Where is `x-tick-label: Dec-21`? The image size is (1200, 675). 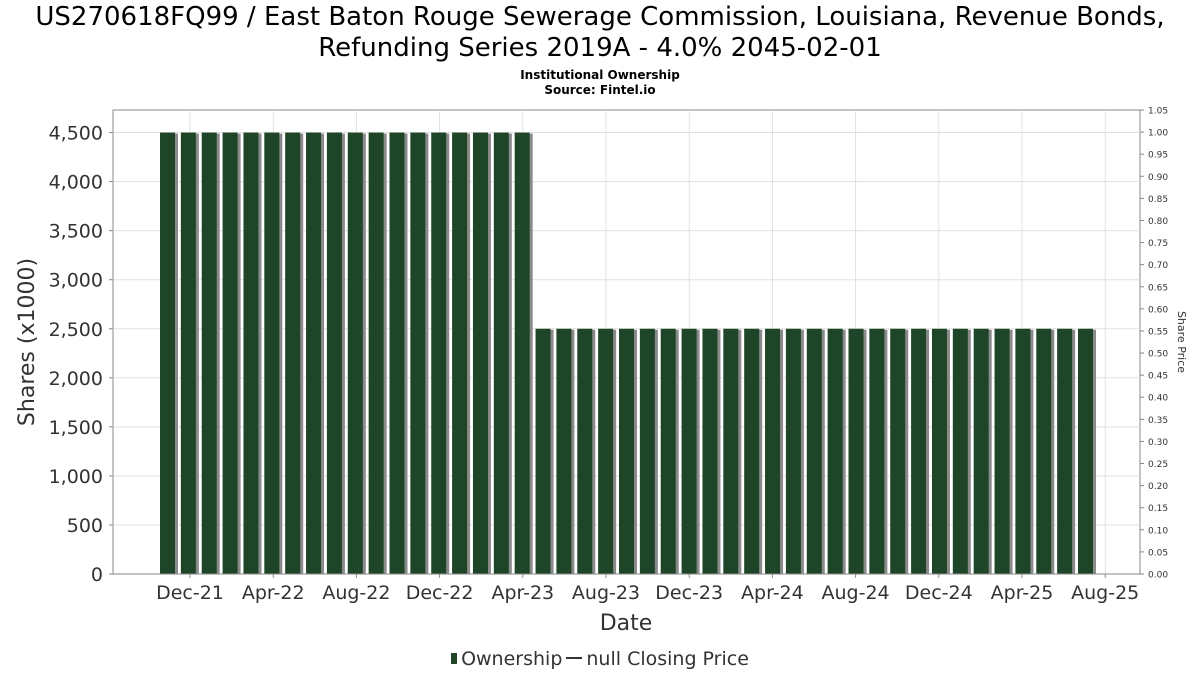 x-tick-label: Dec-21 is located at coordinates (190, 593).